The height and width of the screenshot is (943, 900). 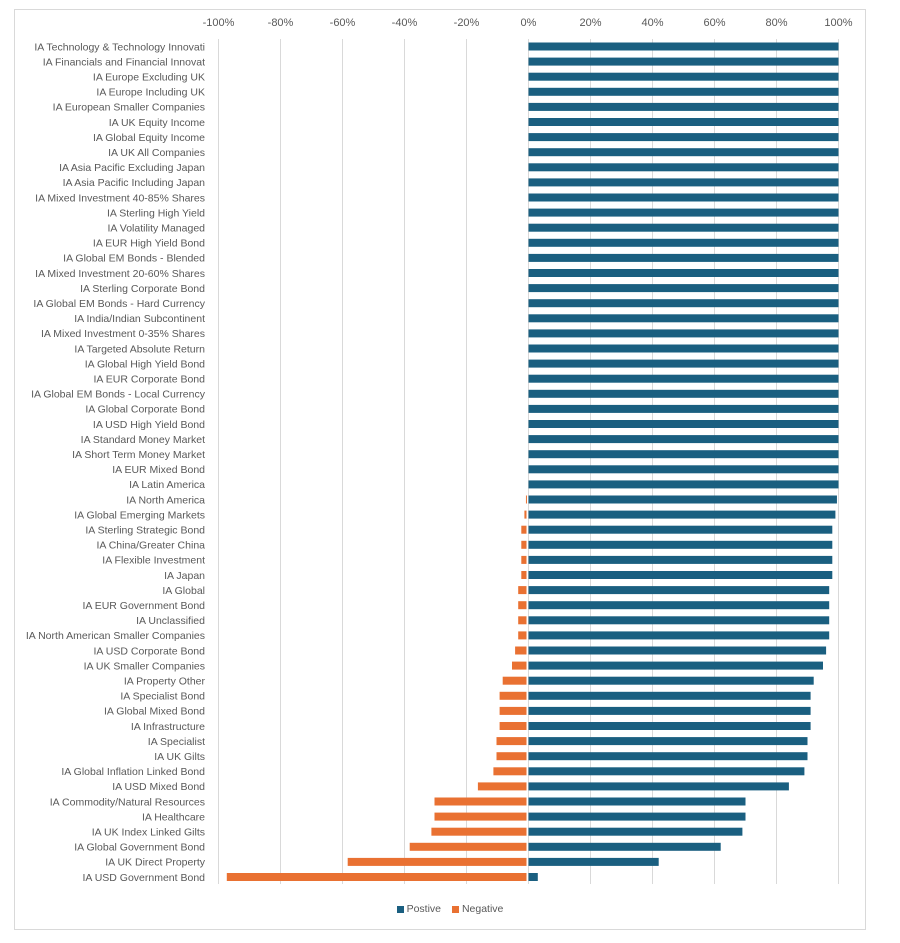 I want to click on category-label: IA Sterling Corporate Bond, so click(x=142, y=289).